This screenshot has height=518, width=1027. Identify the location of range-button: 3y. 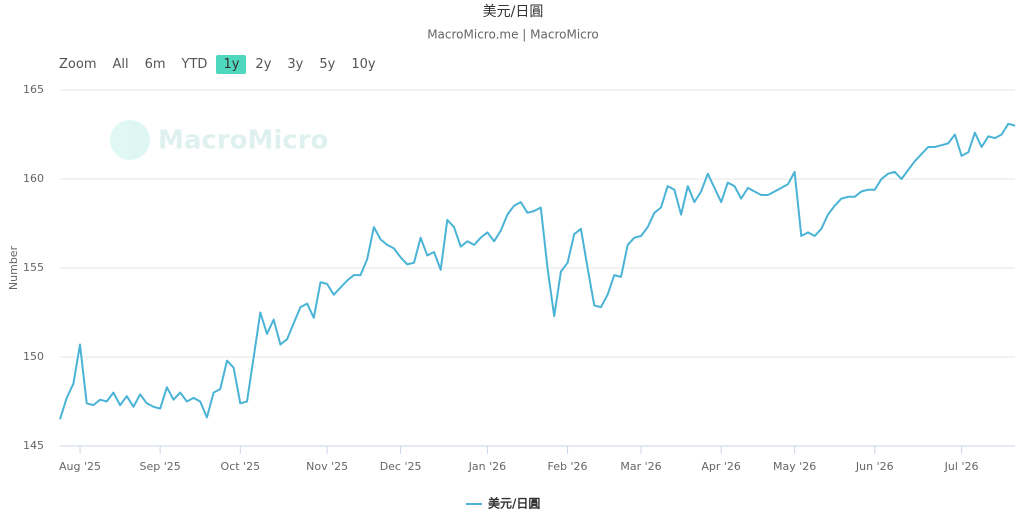
(295, 64).